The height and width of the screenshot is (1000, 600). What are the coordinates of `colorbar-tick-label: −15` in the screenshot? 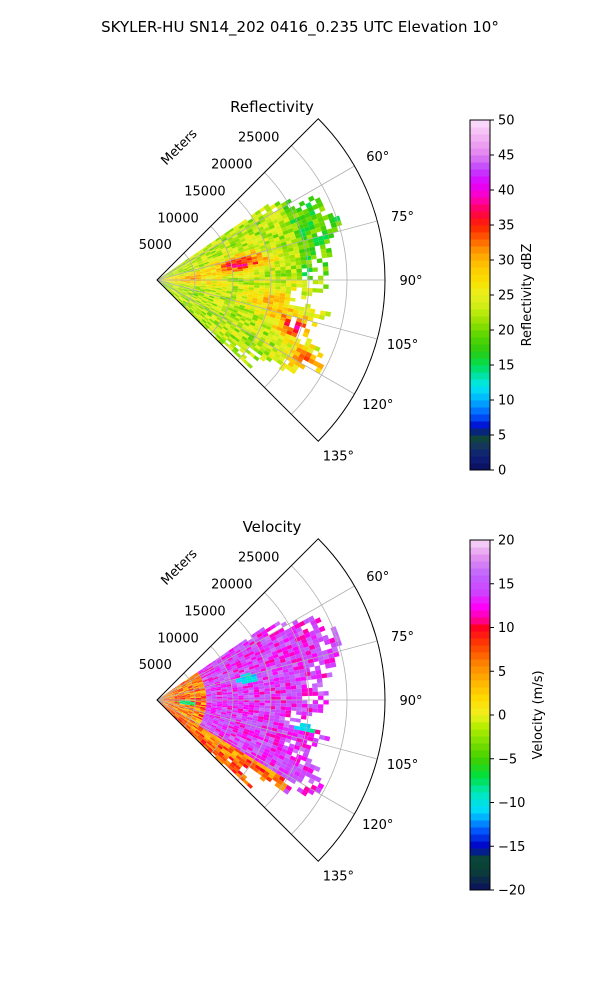 It's located at (511, 847).